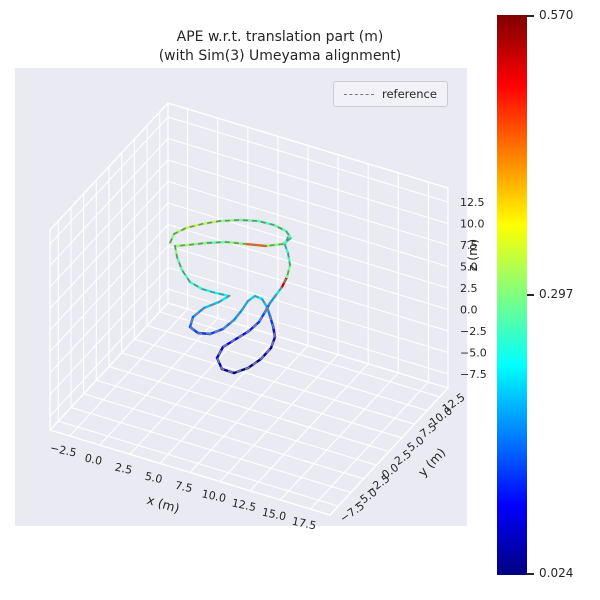 The height and width of the screenshot is (600, 600). What do you see at coordinates (469, 288) in the screenshot?
I see `z-tick-label: 2.5` at bounding box center [469, 288].